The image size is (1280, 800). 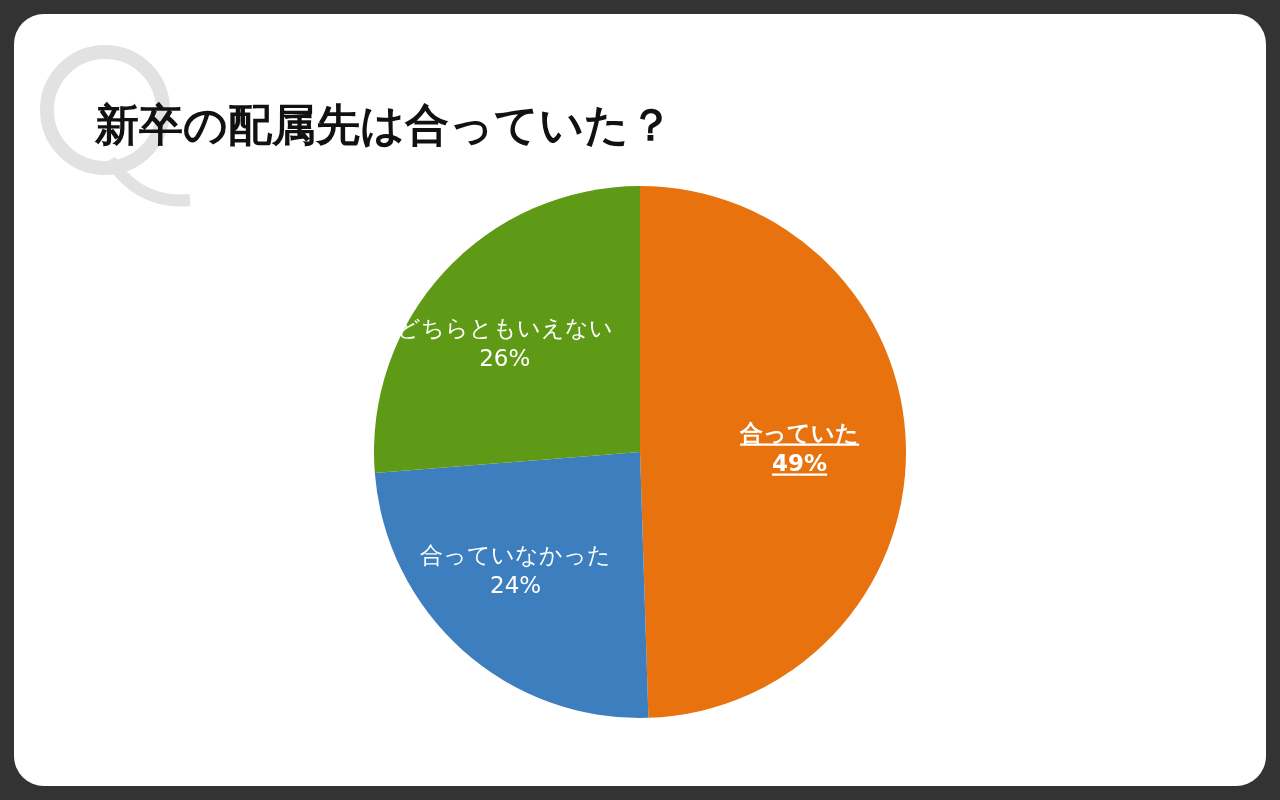 What do you see at coordinates (516, 584) in the screenshot?
I see `data-label: 24%` at bounding box center [516, 584].